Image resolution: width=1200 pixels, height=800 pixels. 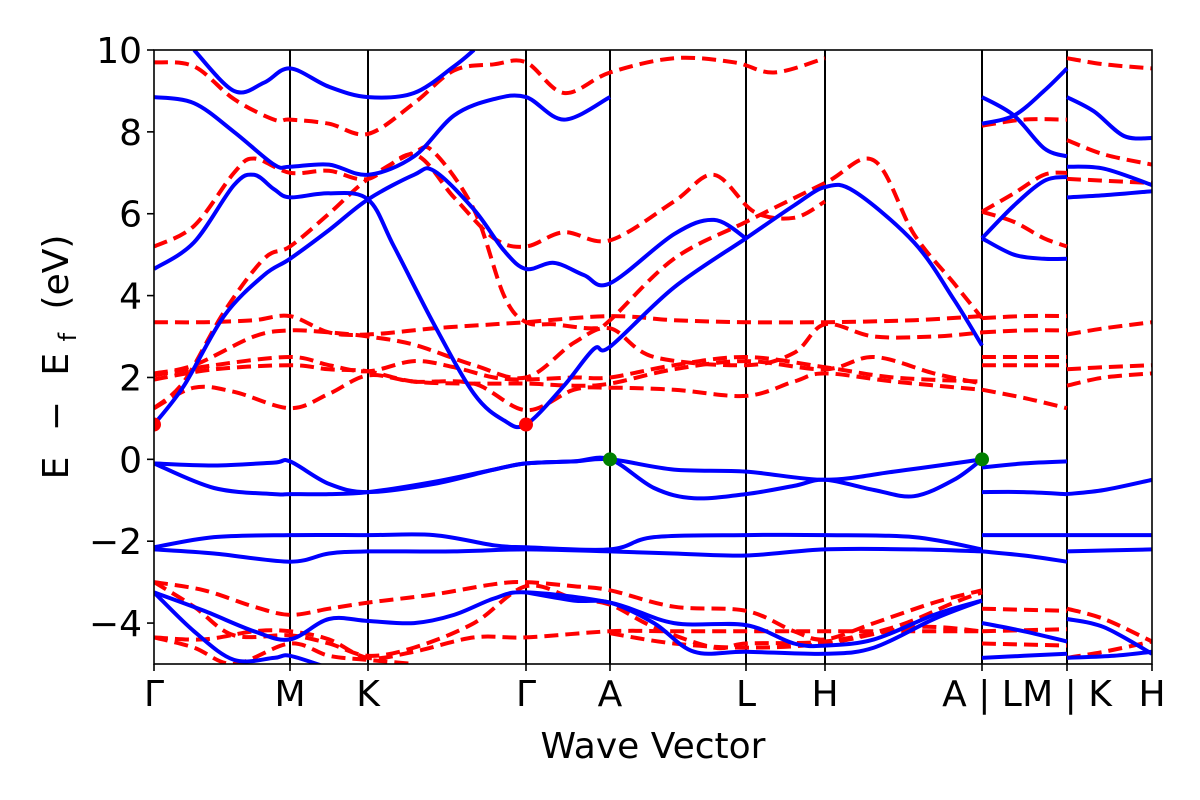 I want to click on y-axis-title: E − E f (eV), so click(x=60, y=357).